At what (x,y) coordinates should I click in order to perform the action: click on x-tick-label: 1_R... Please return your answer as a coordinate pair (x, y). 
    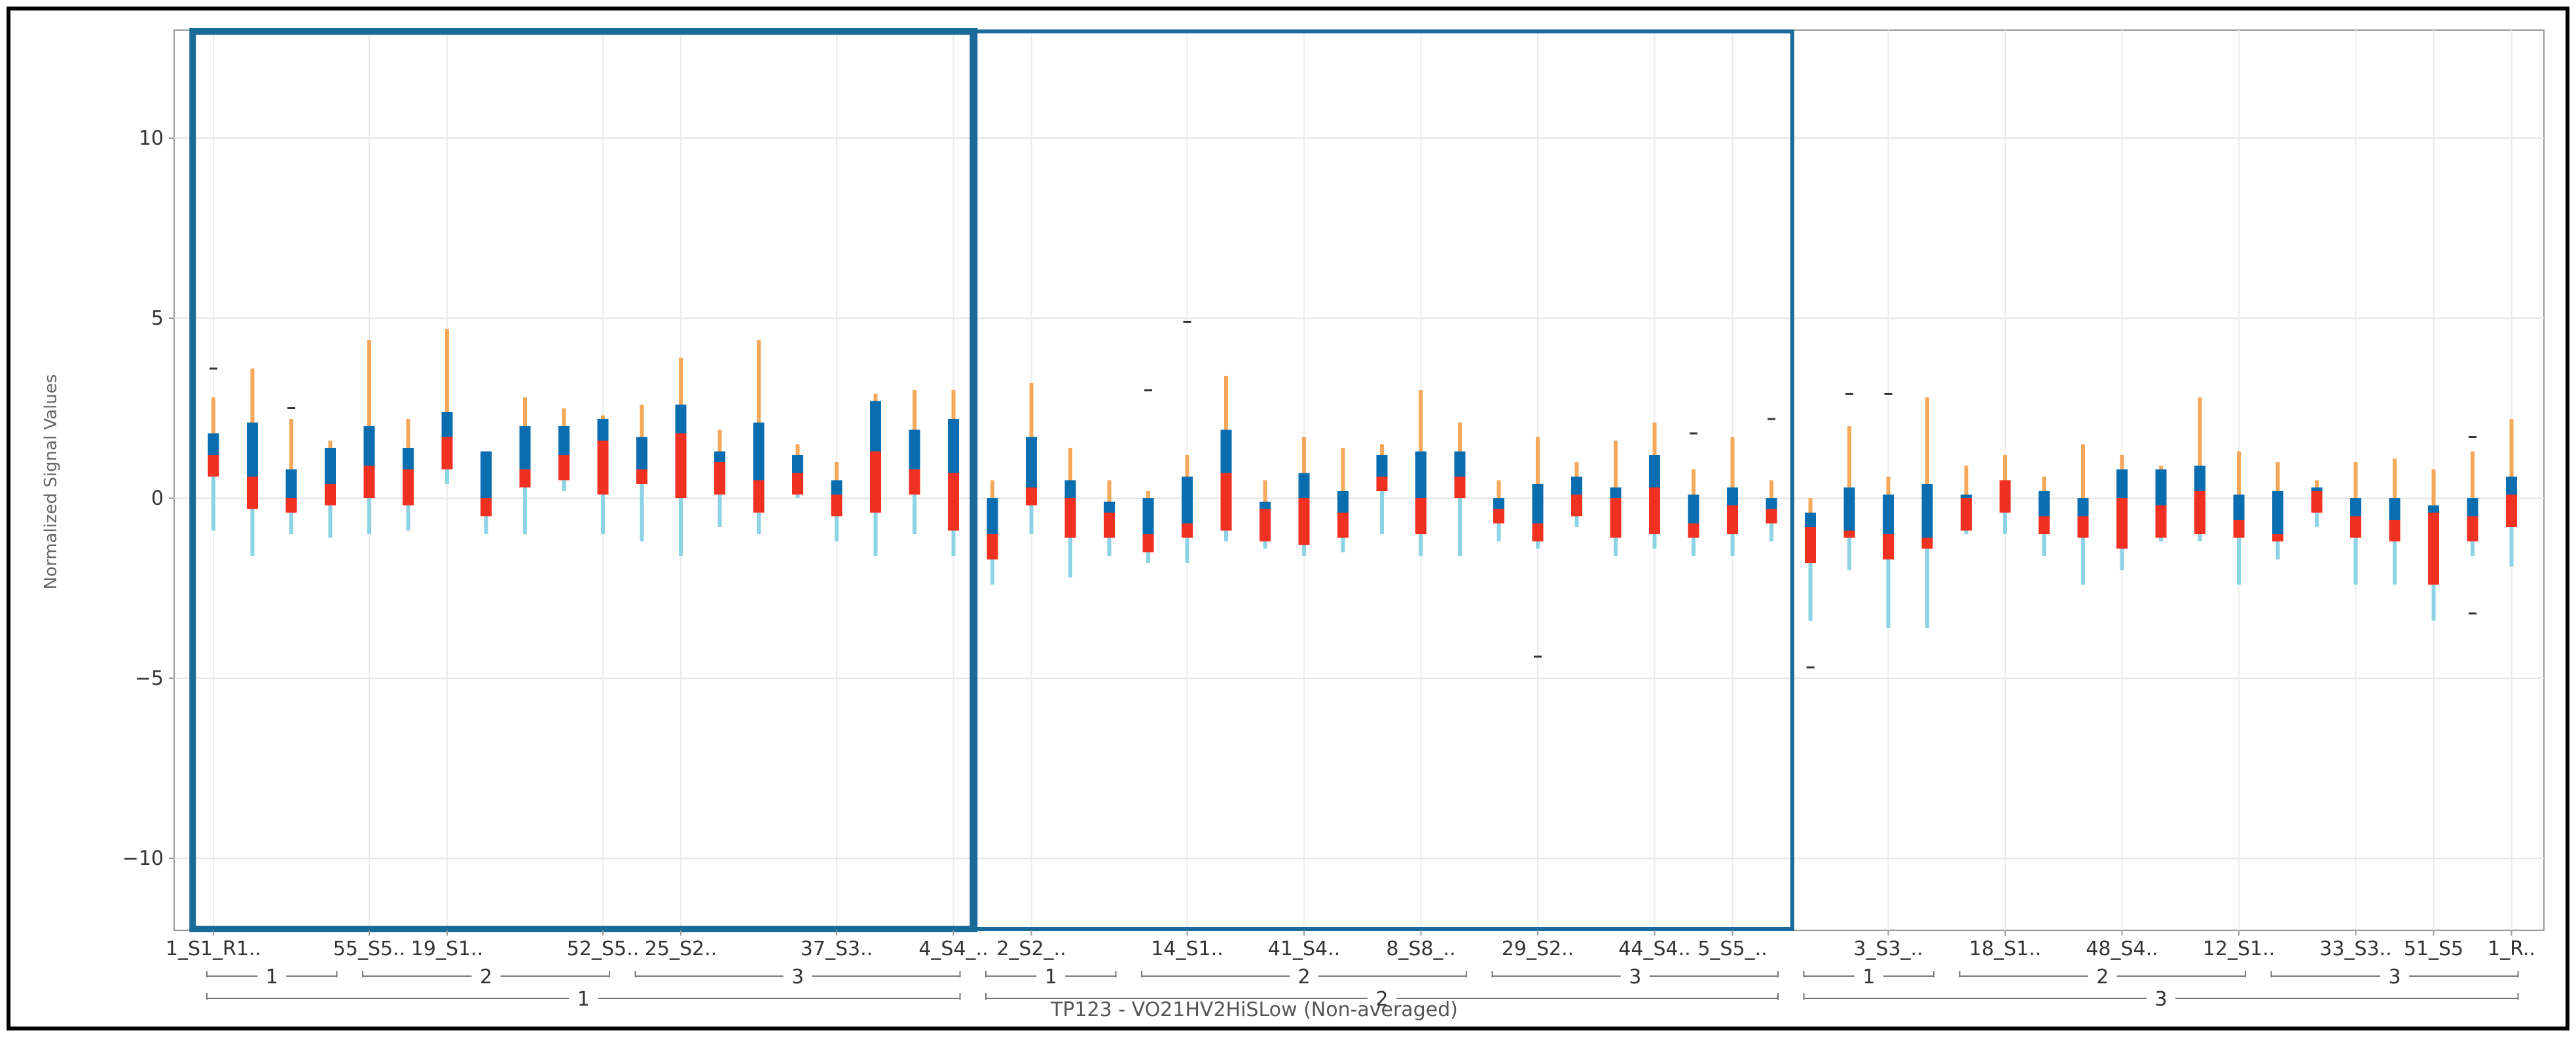
    Looking at the image, I should click on (2511, 948).